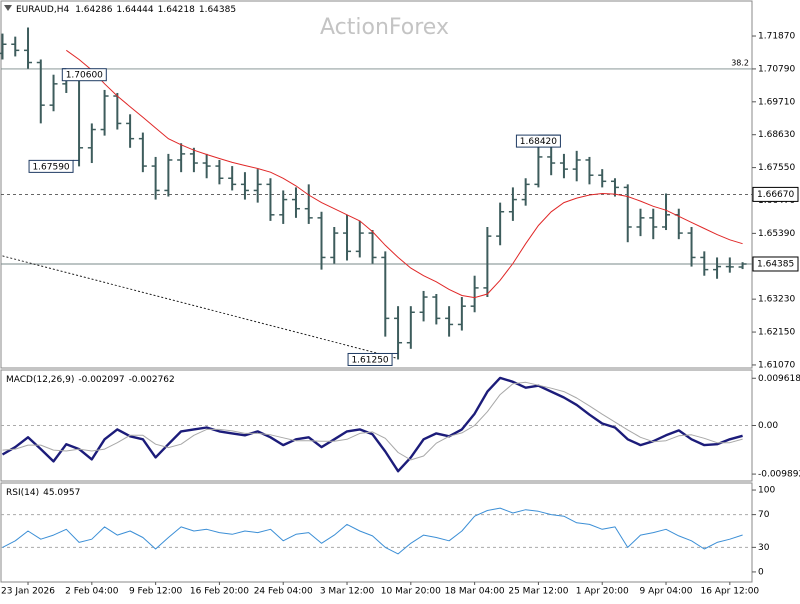 The width and height of the screenshot is (800, 604). What do you see at coordinates (776, 300) in the screenshot?
I see `y-tick-label: 1.63230` at bounding box center [776, 300].